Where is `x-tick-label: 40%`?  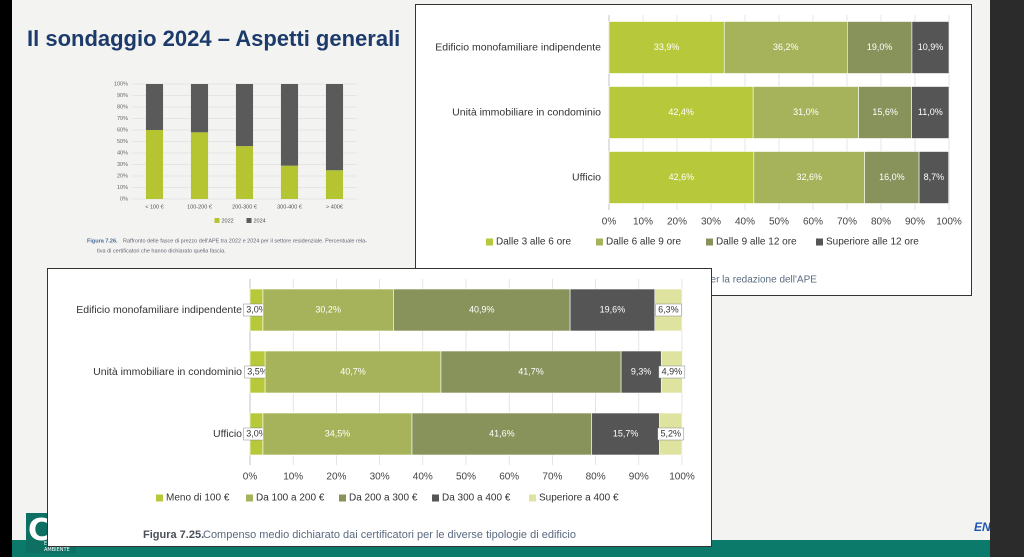
x-tick-label: 40% is located at coordinates (423, 477).